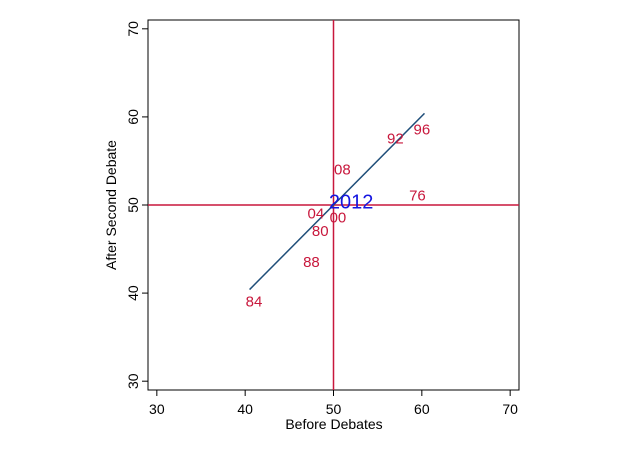  Describe the element at coordinates (338, 218) in the screenshot. I see `point-label: 00` at that location.